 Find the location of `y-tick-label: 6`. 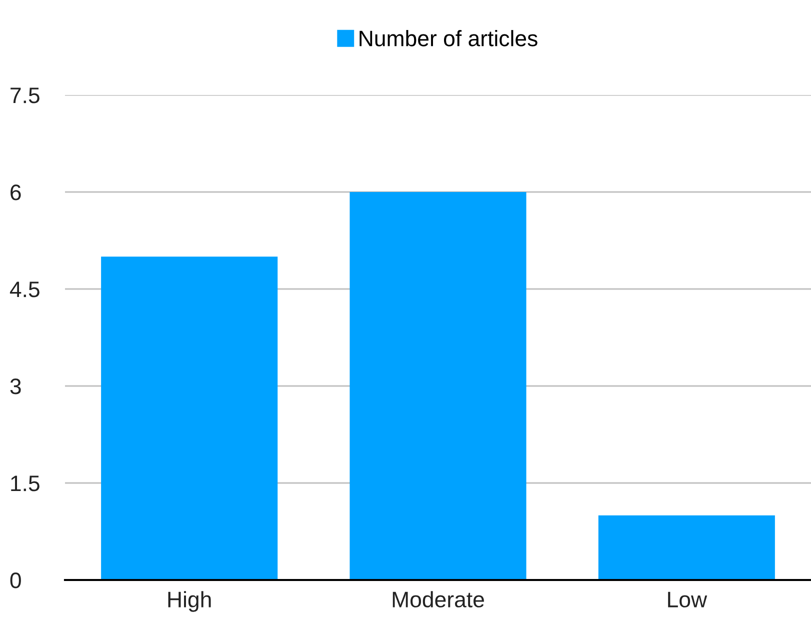

y-tick-label: 6 is located at coordinates (15, 192).